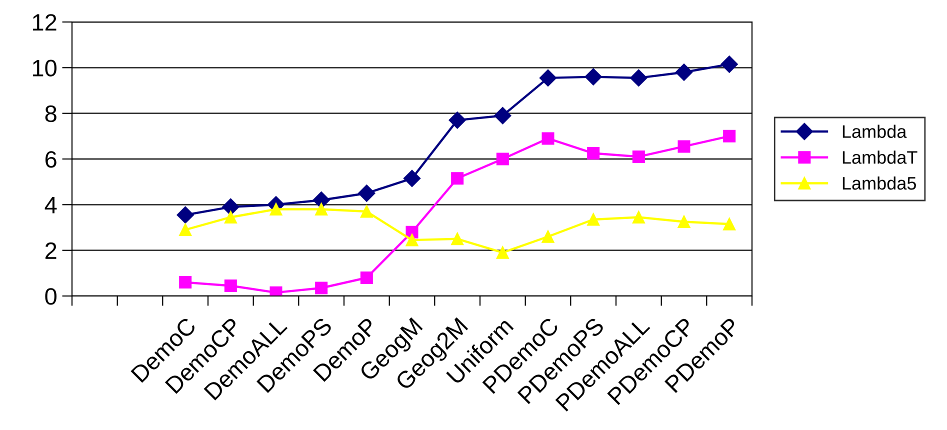 This screenshot has height=430, width=947. Describe the element at coordinates (50, 296) in the screenshot. I see `y-tick-label: 0` at that location.